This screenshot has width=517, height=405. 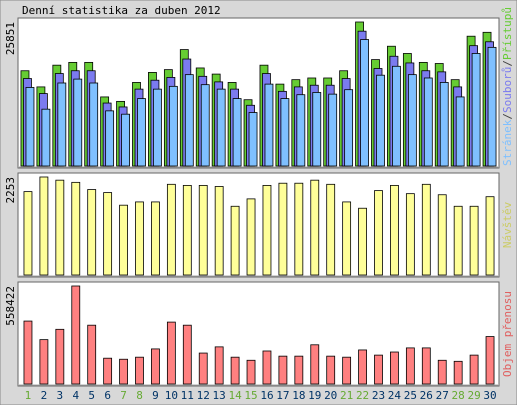 I want to click on x-tick-label: 7, so click(x=123, y=395).